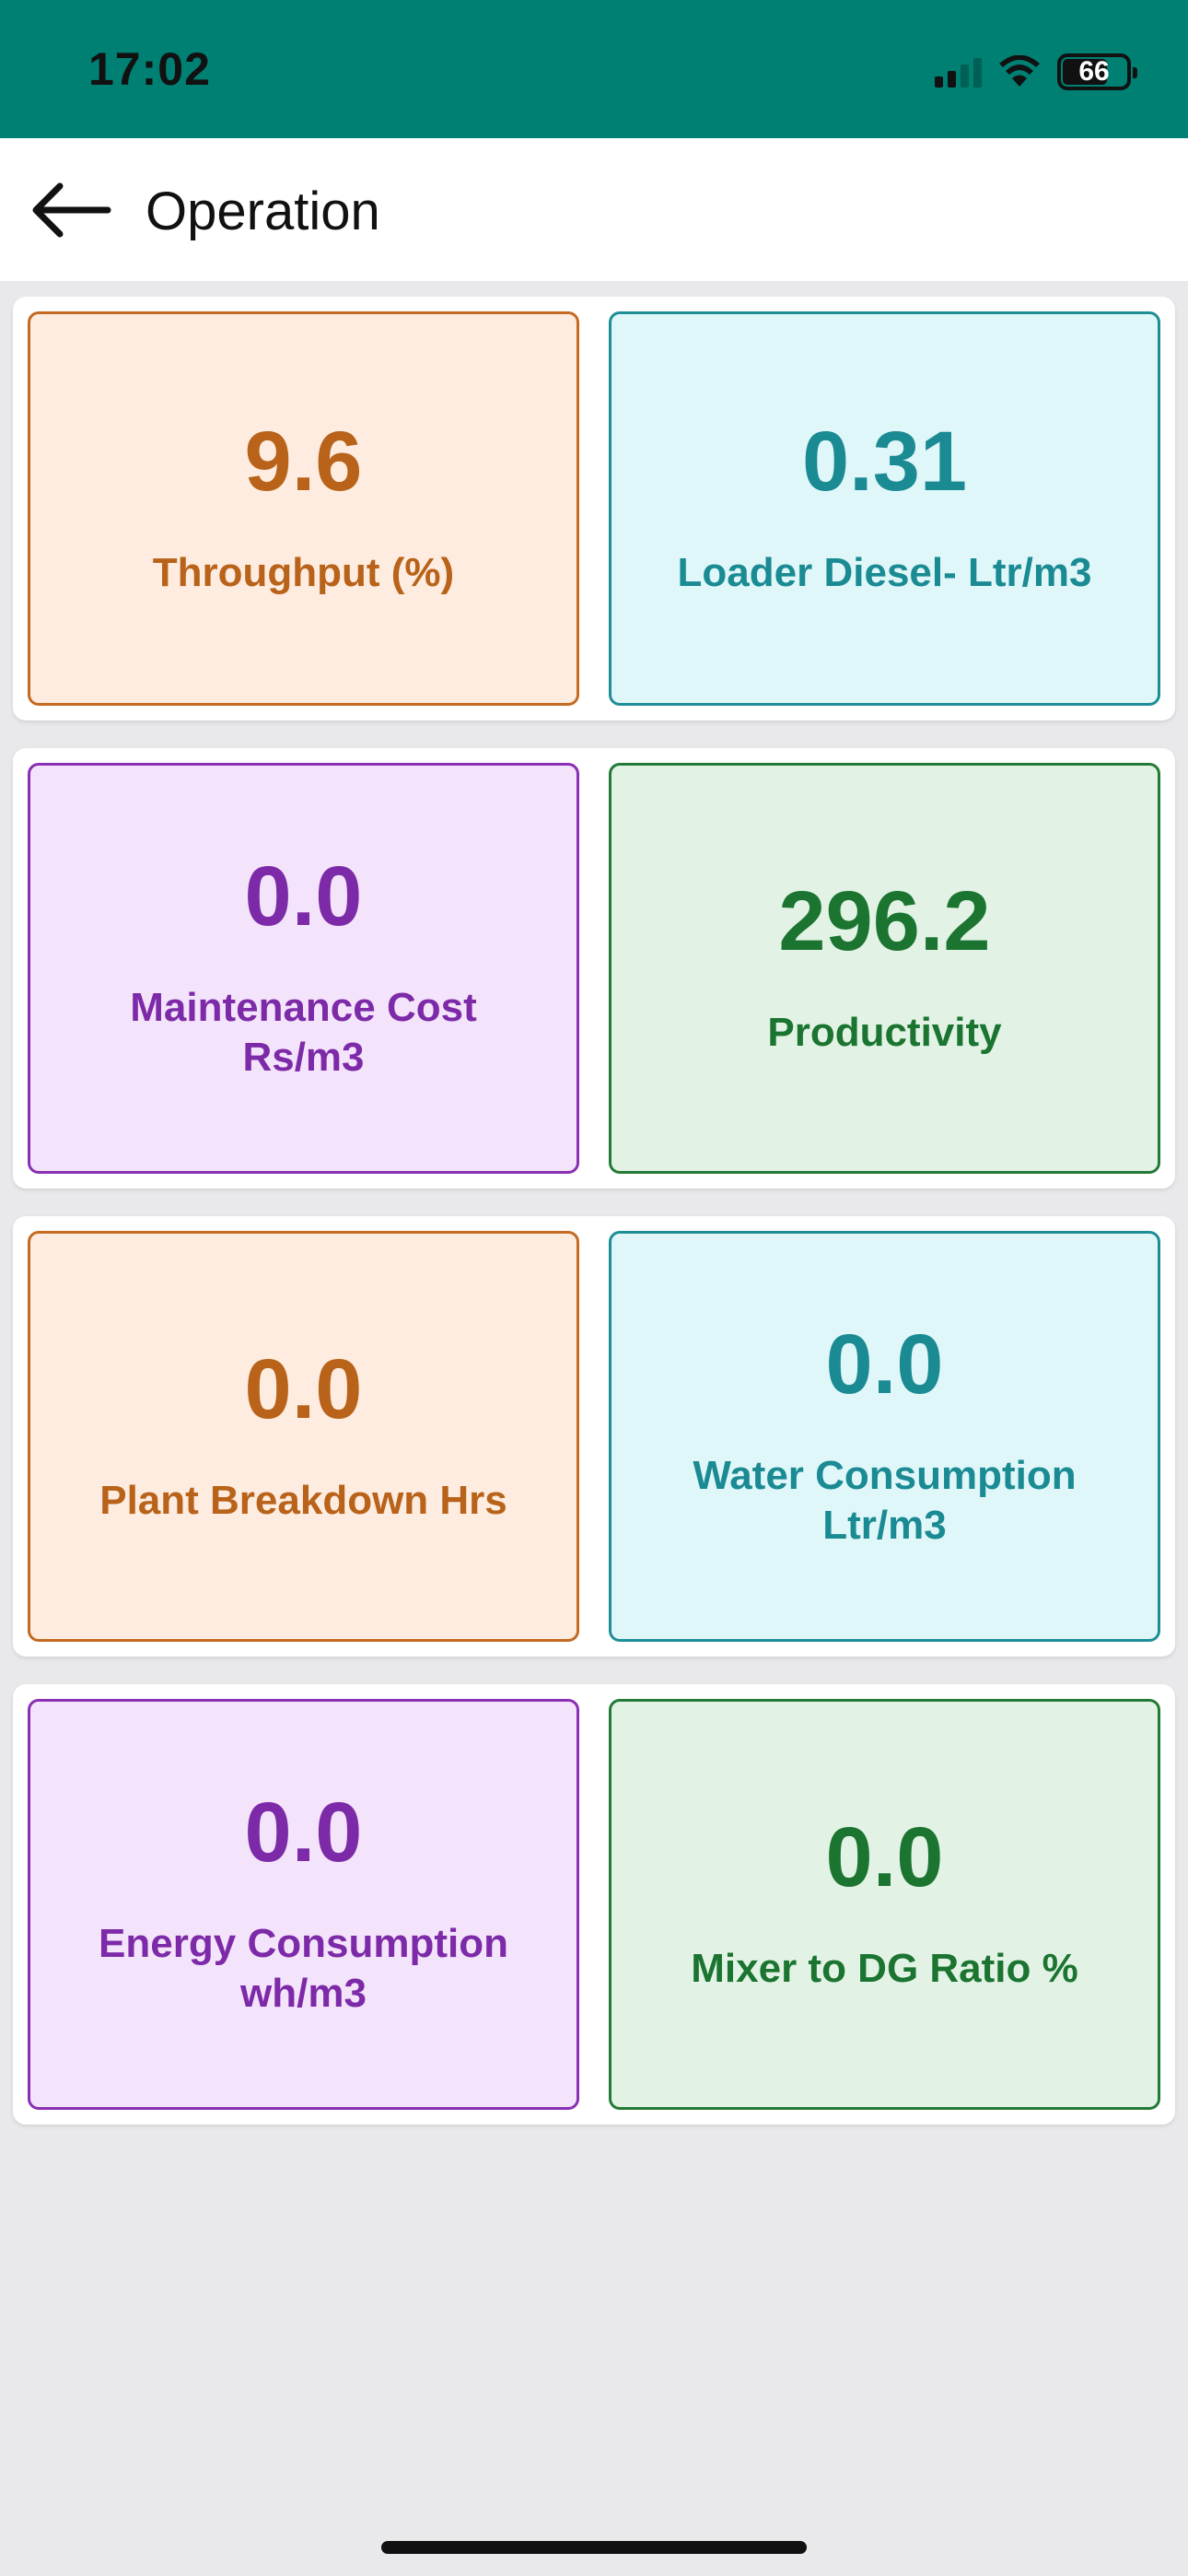 Image resolution: width=1188 pixels, height=2576 pixels. What do you see at coordinates (884, 573) in the screenshot?
I see `metric-label: Loader Diesel- Ltr/m3` at bounding box center [884, 573].